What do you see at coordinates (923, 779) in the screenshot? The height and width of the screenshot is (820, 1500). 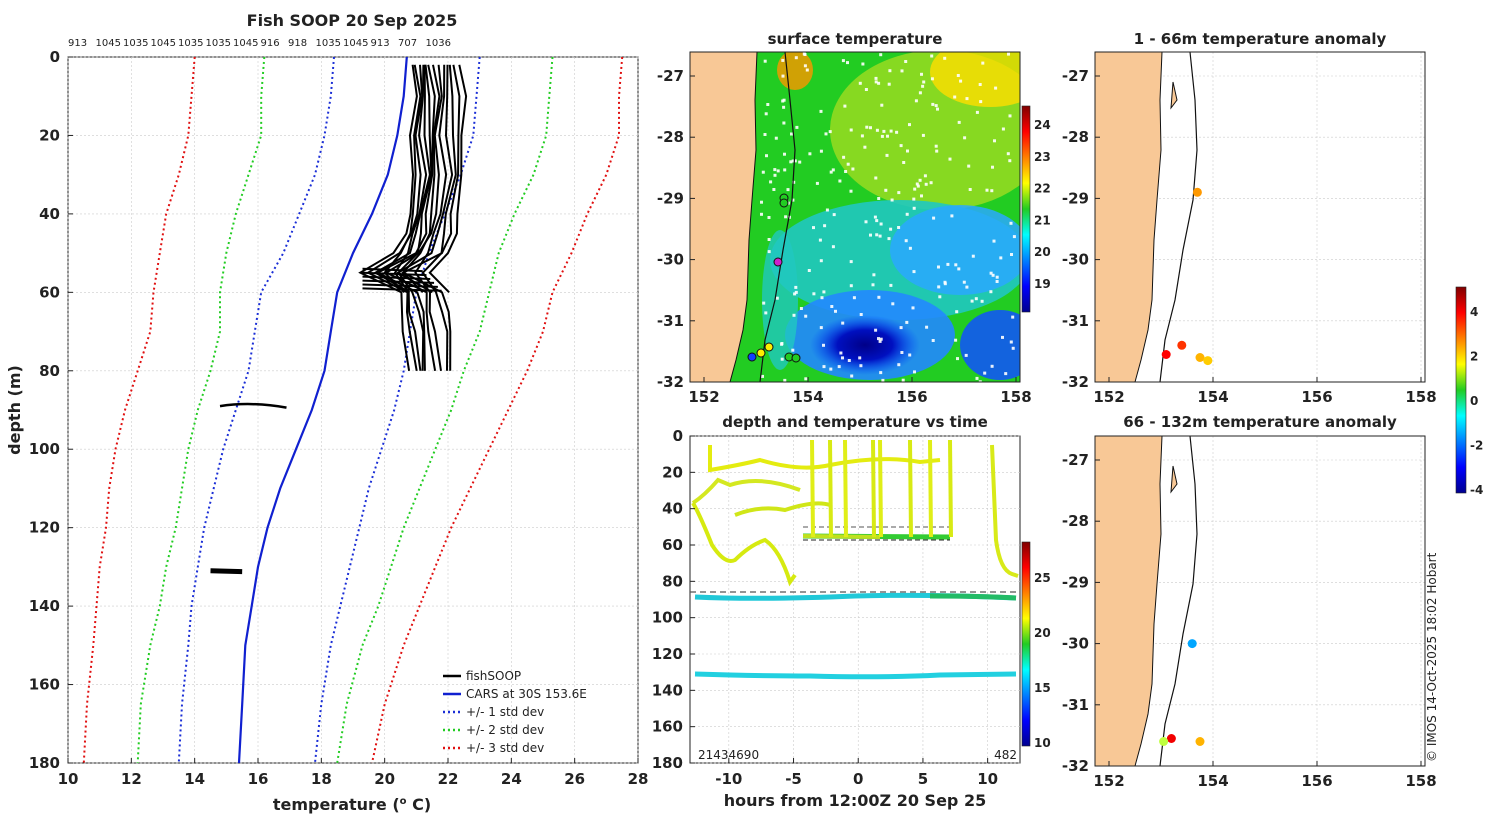 I see `timeseries-xtick-label: 5` at bounding box center [923, 779].